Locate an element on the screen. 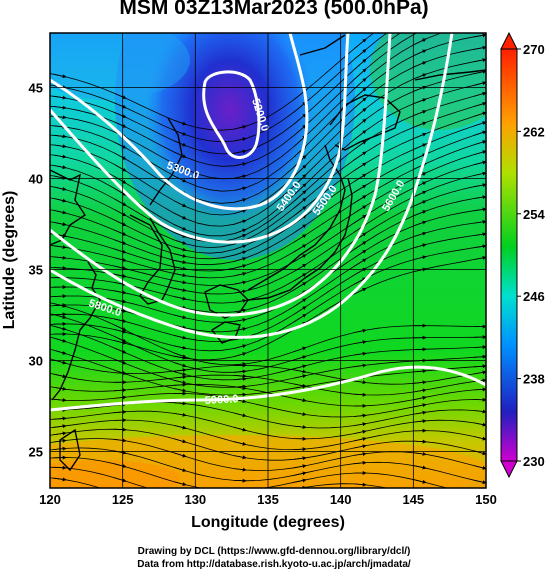 This screenshot has height=573, width=548. colorbar-tick-label: 238 is located at coordinates (534, 379).